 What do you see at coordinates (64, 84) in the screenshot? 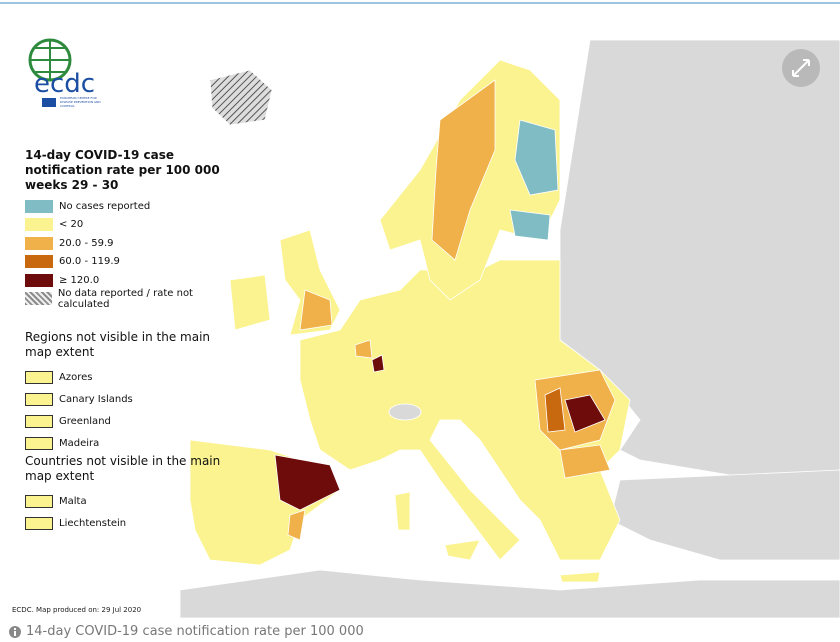
I see `logo-name: ecdc` at bounding box center [64, 84].